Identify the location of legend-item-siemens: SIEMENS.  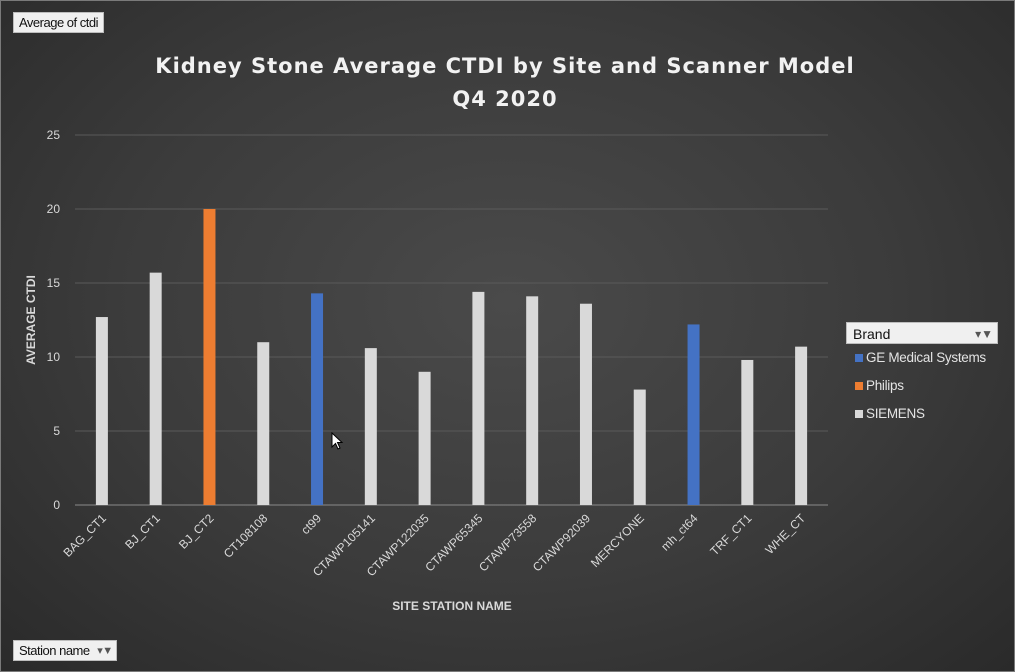
(922, 414).